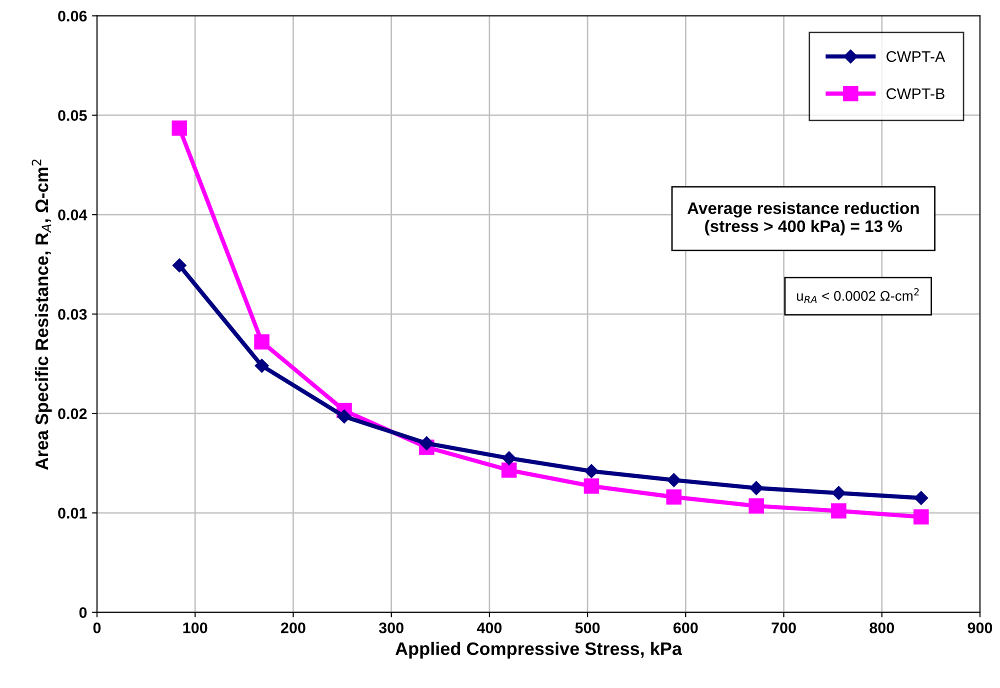 This screenshot has height=688, width=1000. What do you see at coordinates (391, 628) in the screenshot?
I see `x-tick-label: 300` at bounding box center [391, 628].